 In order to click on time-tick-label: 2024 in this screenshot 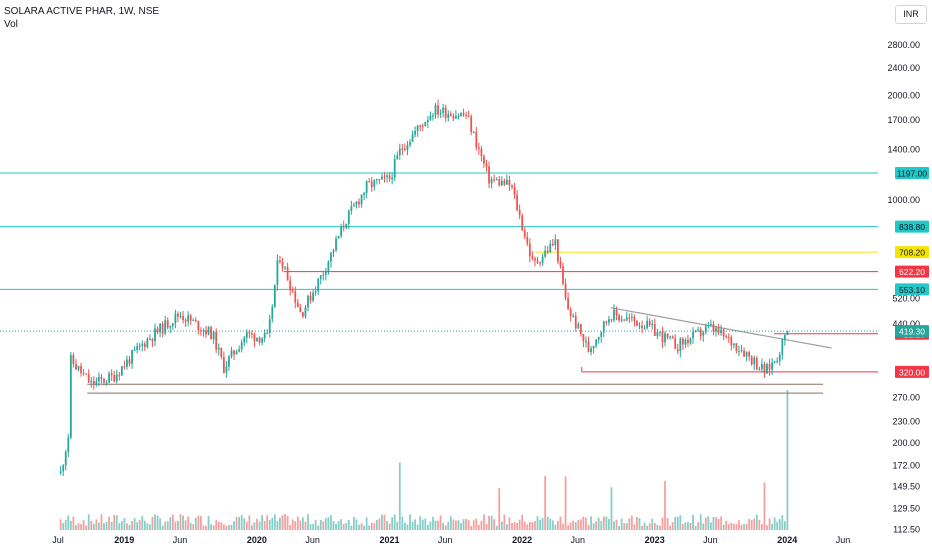, I will do `click(787, 540)`.